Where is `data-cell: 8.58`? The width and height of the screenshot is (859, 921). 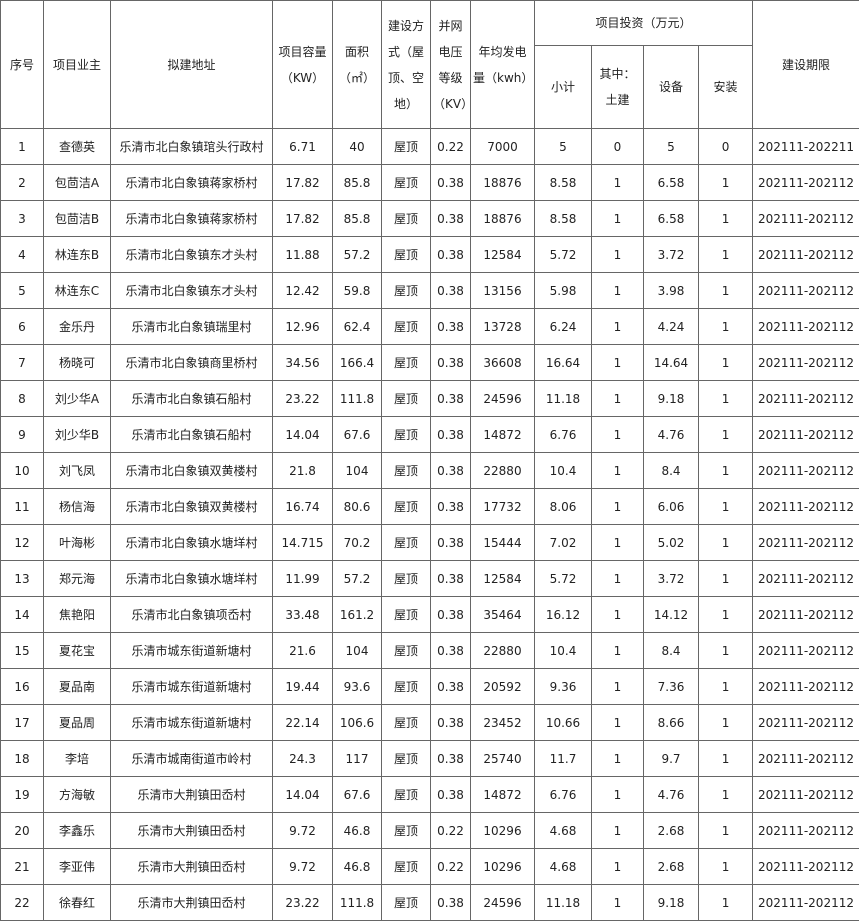 data-cell: 8.58 is located at coordinates (563, 219).